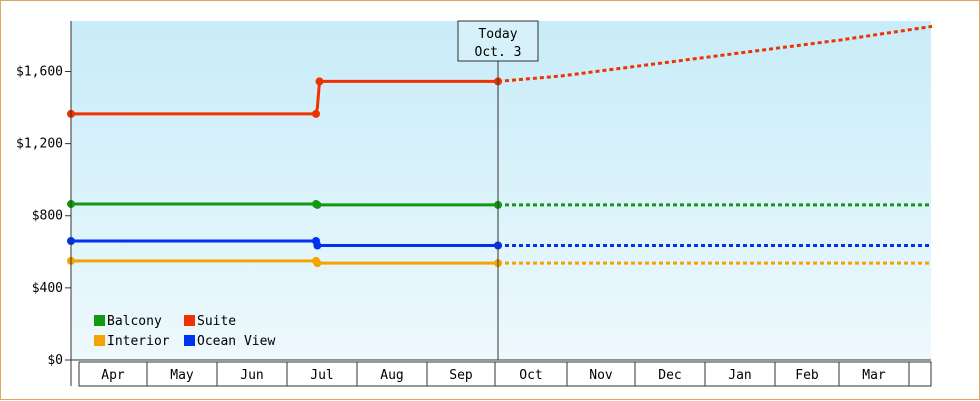 The height and width of the screenshot is (401, 980). Describe the element at coordinates (498, 190) in the screenshot. I see `today-marker: Today Oct. 3` at that location.